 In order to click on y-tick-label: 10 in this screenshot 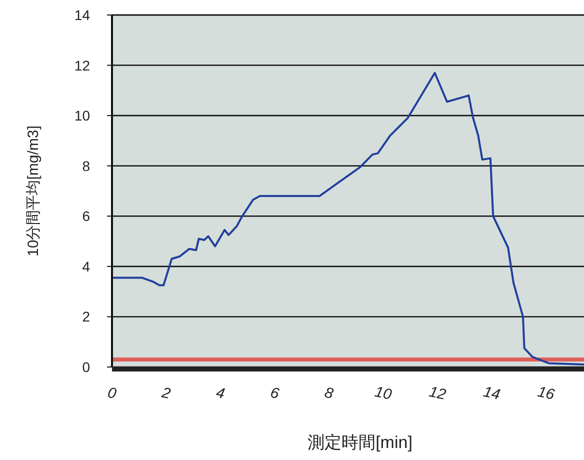, I will do `click(82, 116)`.